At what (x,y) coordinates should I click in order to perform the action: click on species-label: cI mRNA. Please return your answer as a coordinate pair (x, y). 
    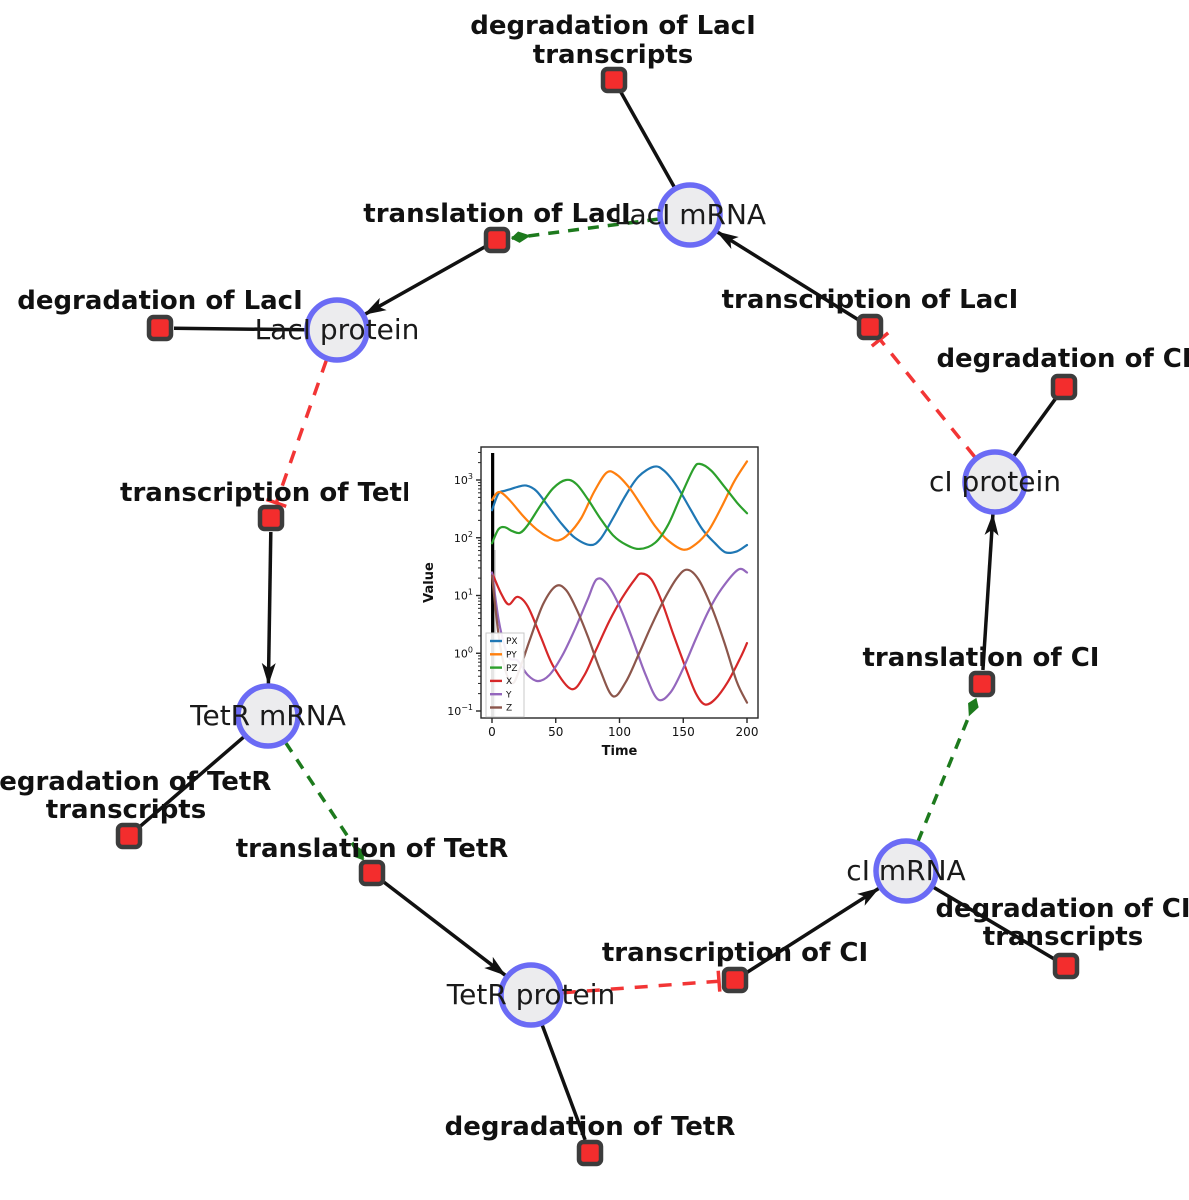
    Looking at the image, I should click on (905, 870).